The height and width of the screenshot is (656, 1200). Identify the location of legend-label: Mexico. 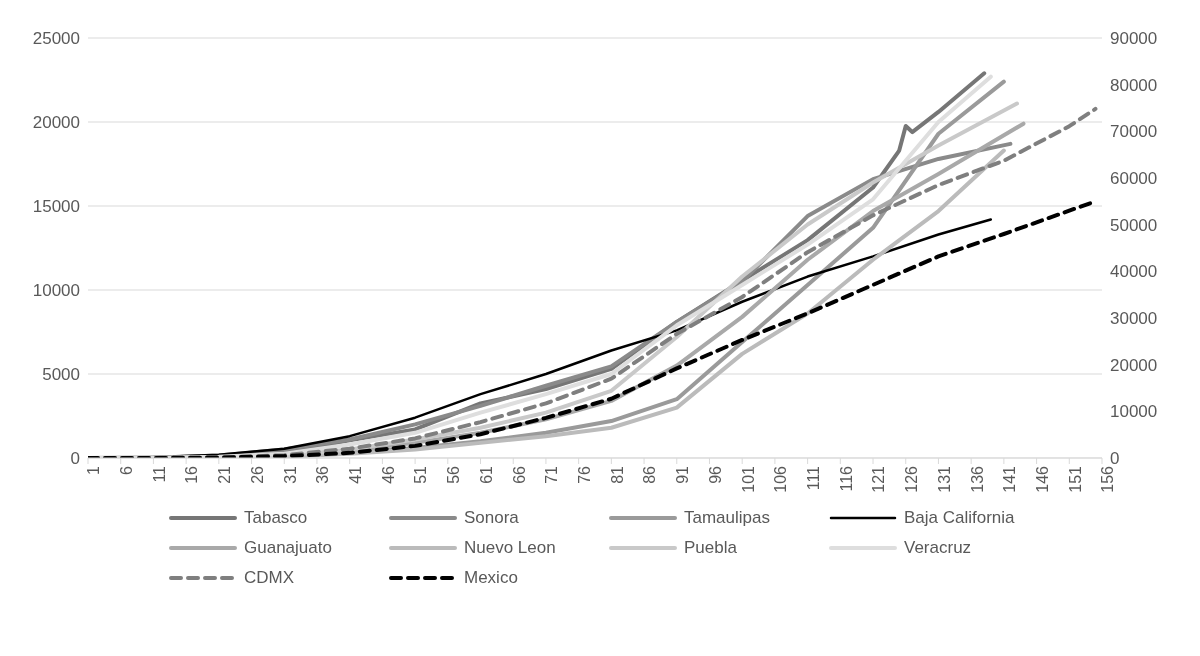
(491, 578).